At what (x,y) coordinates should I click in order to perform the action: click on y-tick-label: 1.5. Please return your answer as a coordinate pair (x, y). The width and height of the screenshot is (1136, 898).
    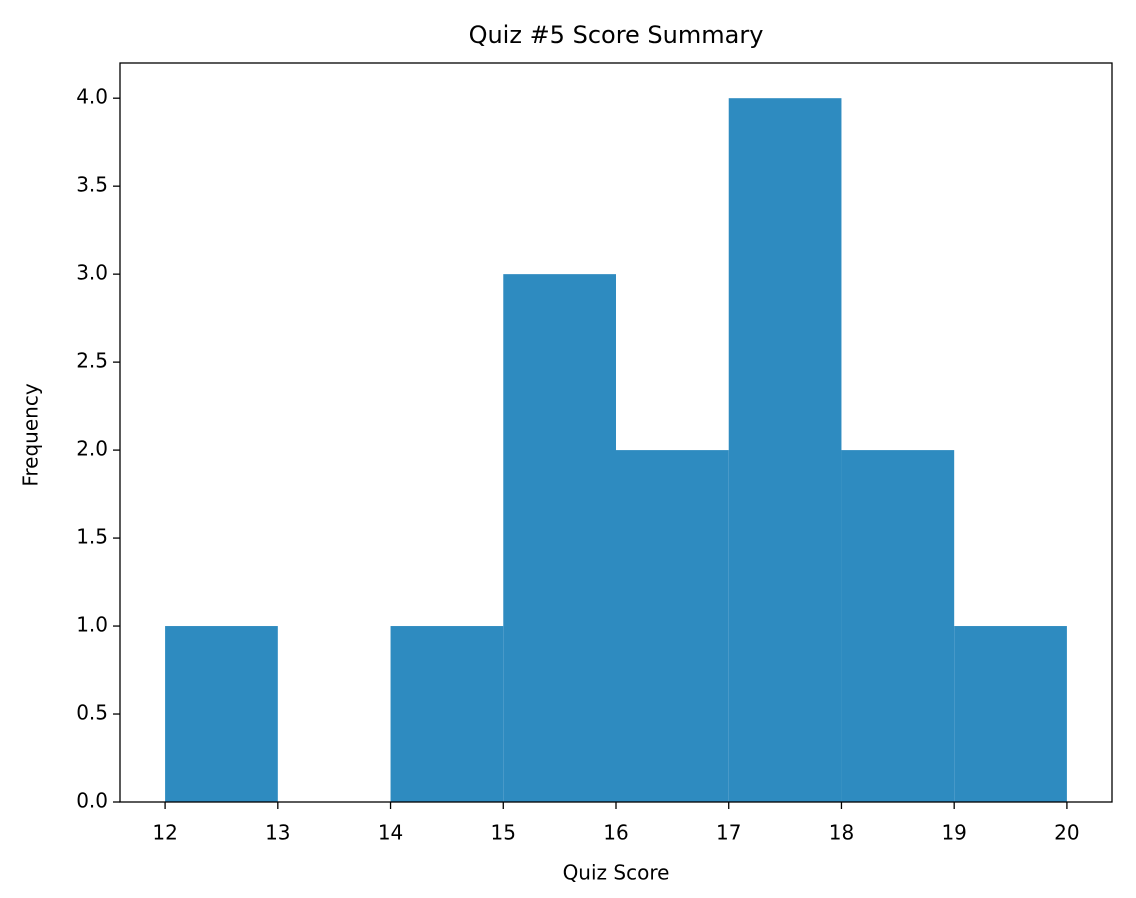
    Looking at the image, I should click on (92, 537).